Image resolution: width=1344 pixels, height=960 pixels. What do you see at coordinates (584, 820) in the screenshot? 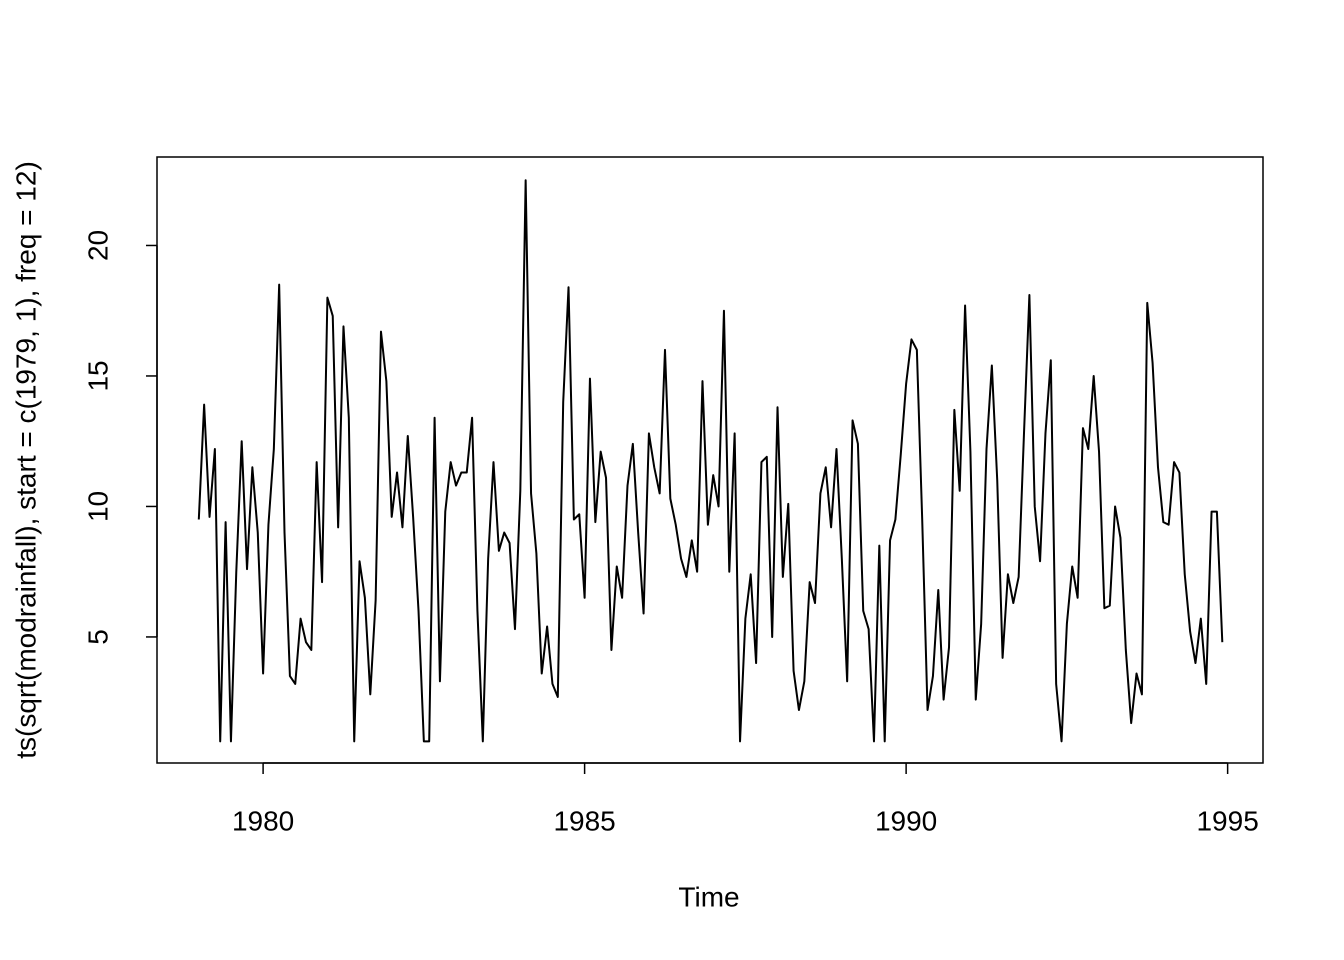
I see `x-tick-label: 1985` at bounding box center [584, 820].